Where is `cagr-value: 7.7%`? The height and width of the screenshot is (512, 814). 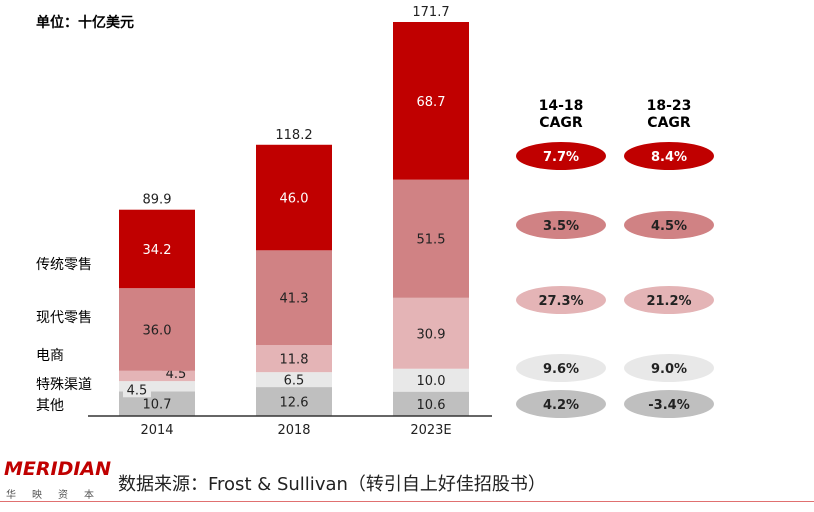 cagr-value: 7.7% is located at coordinates (561, 157).